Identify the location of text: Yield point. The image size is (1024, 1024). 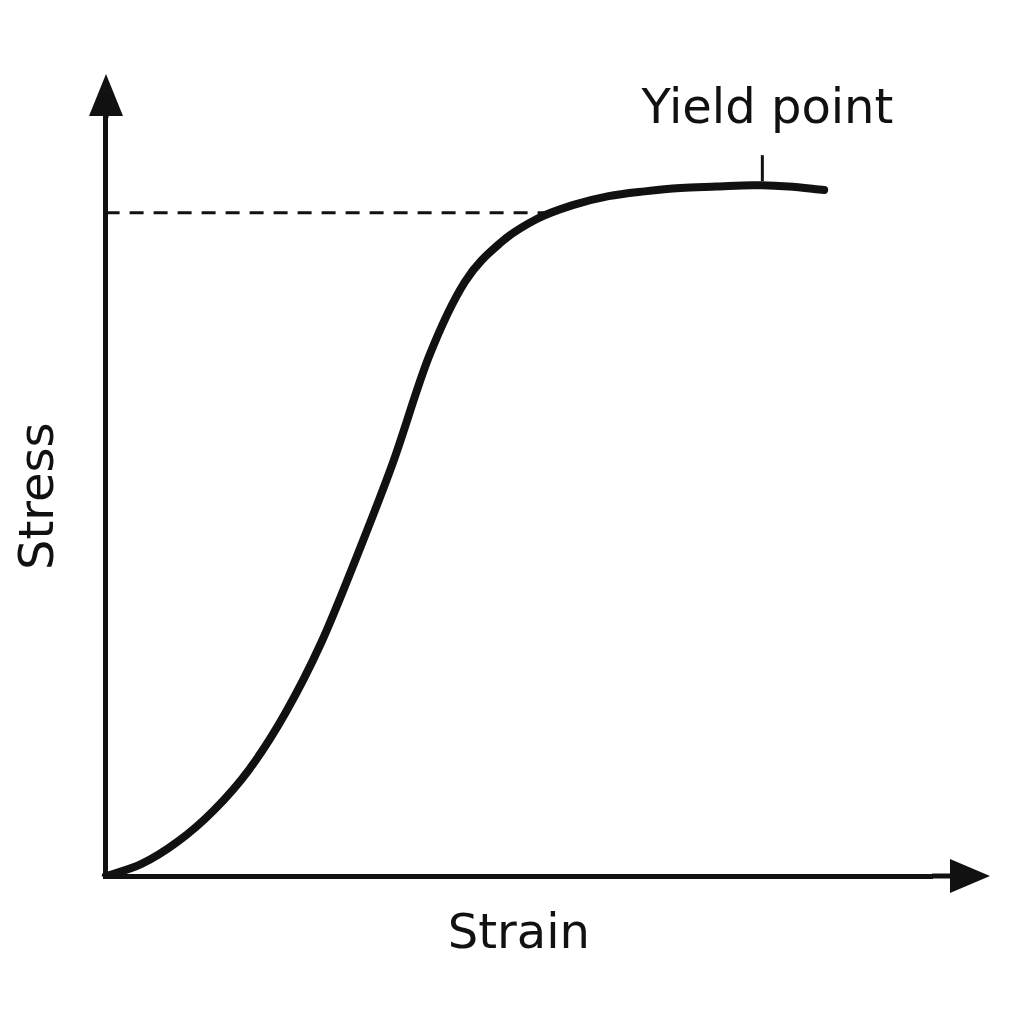
(767, 106).